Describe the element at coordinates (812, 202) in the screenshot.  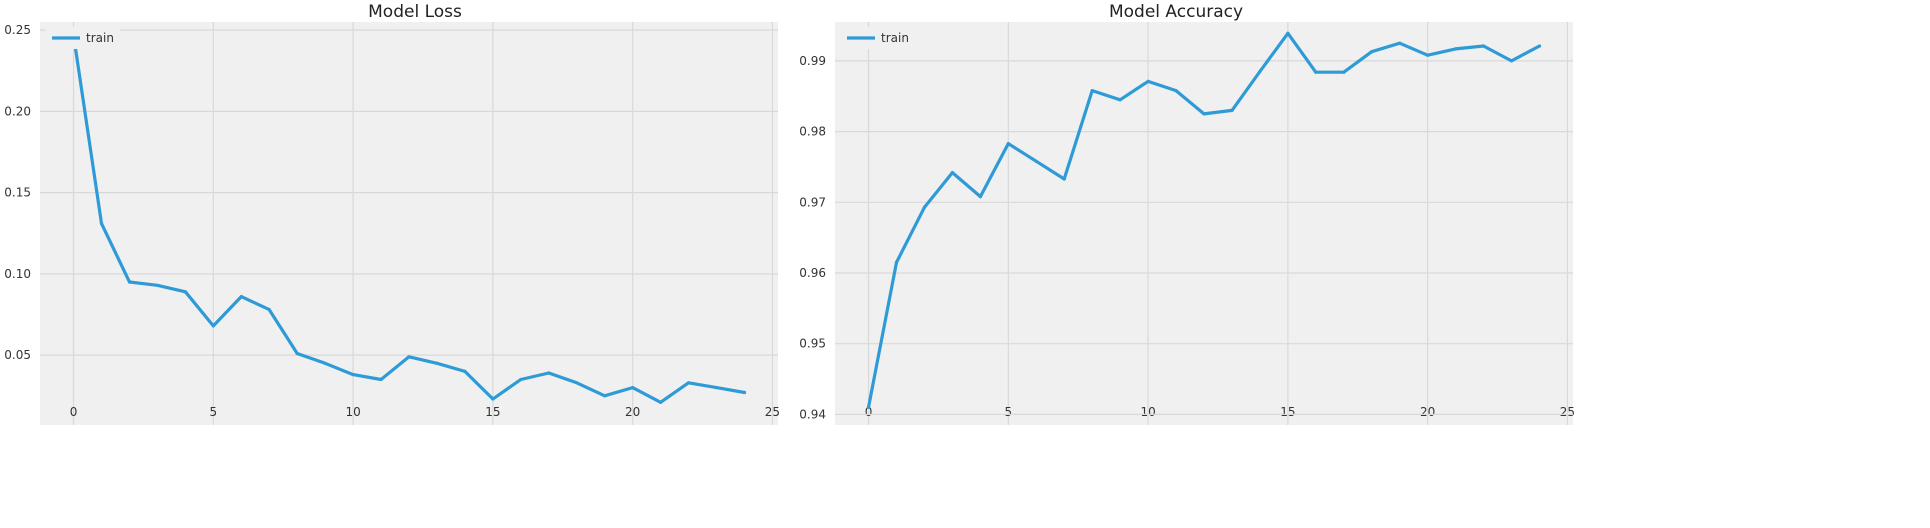
I see `y-tick-label: 0.97` at that location.